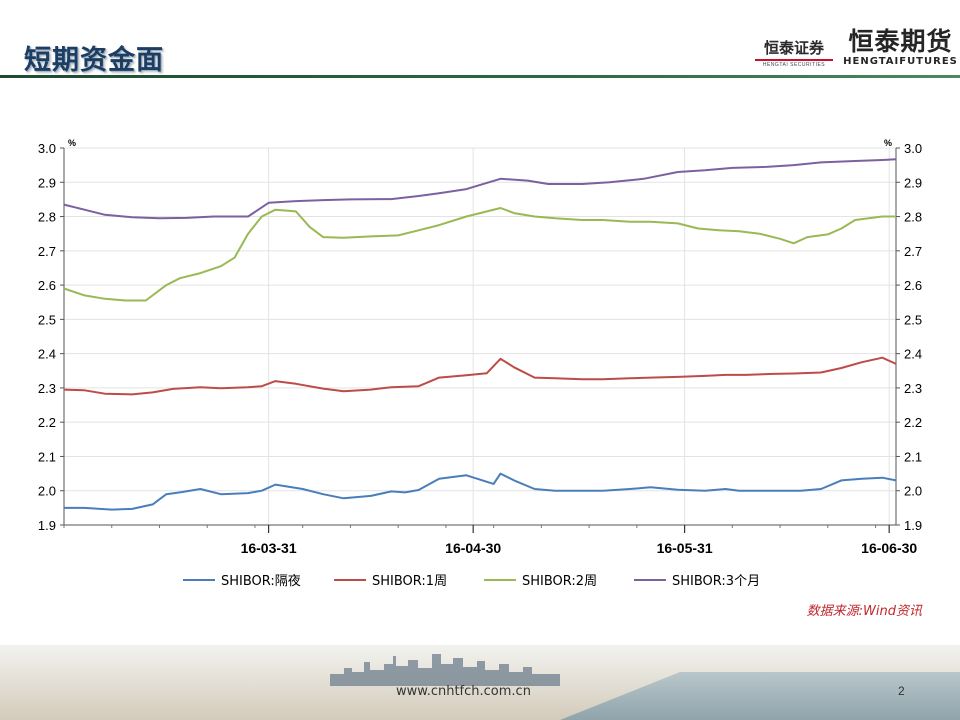  Describe the element at coordinates (47, 319) in the screenshot. I see `y-tick-label-left: 2.5` at that location.